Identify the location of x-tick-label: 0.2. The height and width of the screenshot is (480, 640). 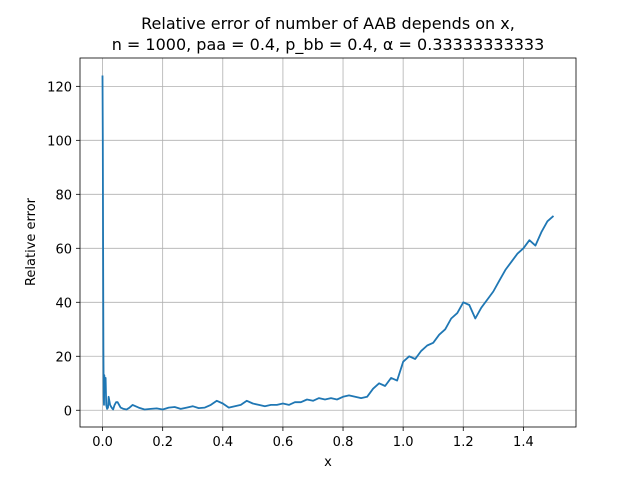
(162, 442).